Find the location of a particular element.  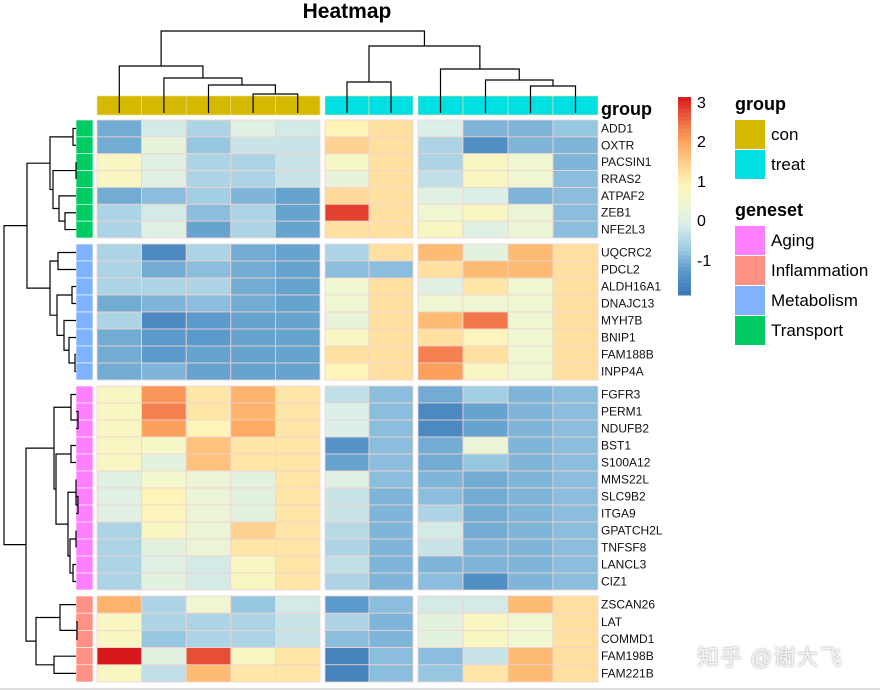

gene-label: PERM1 is located at coordinates (622, 412).